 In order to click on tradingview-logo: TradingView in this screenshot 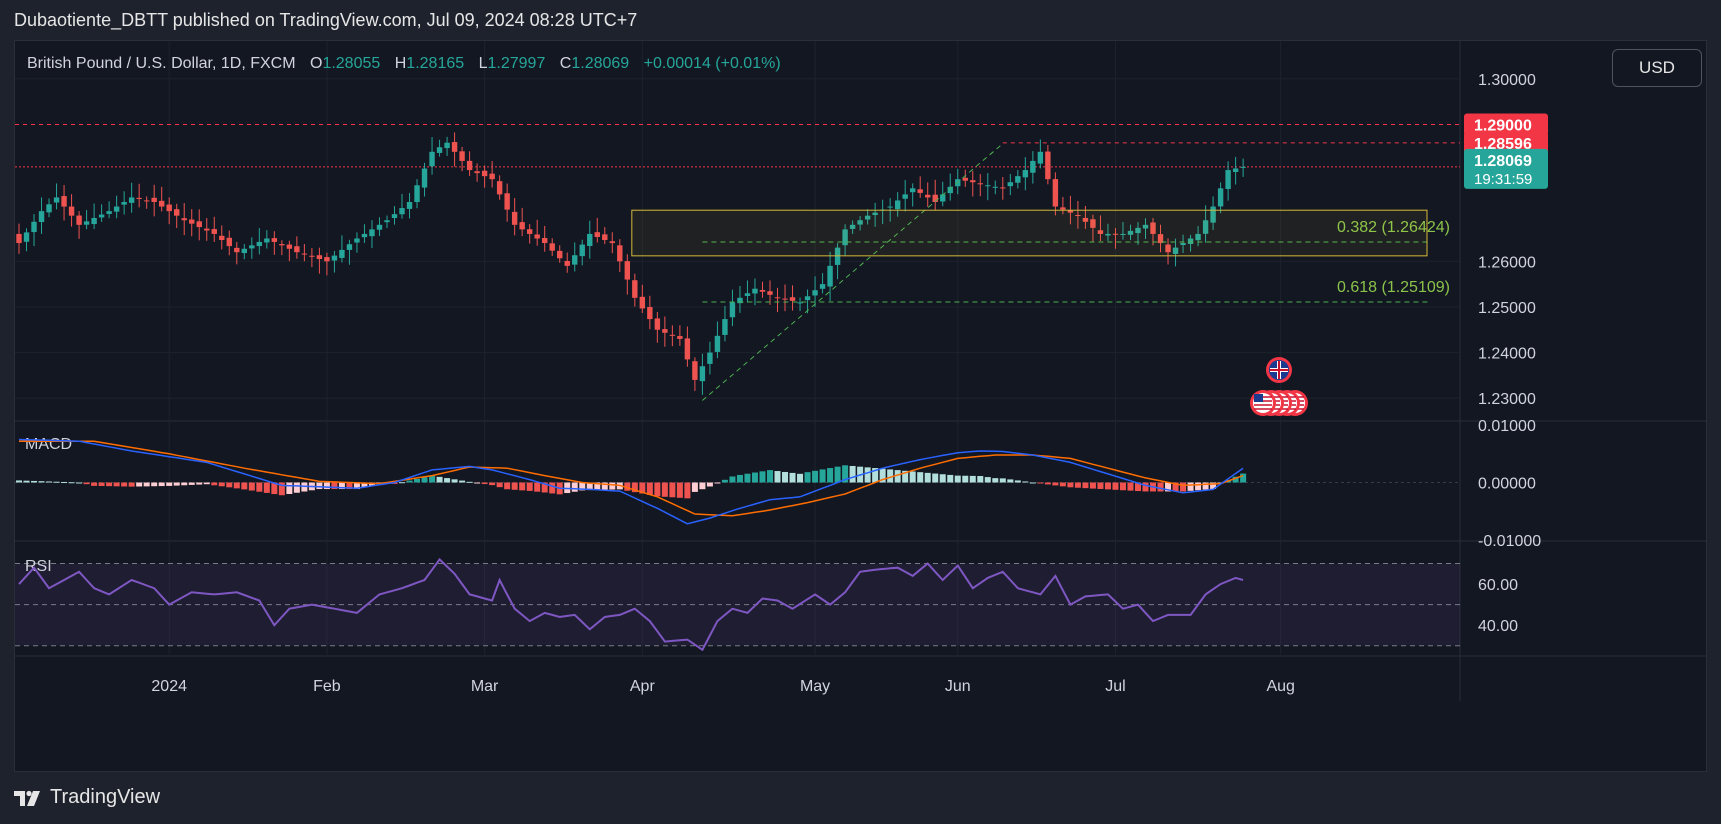, I will do `click(87, 797)`.